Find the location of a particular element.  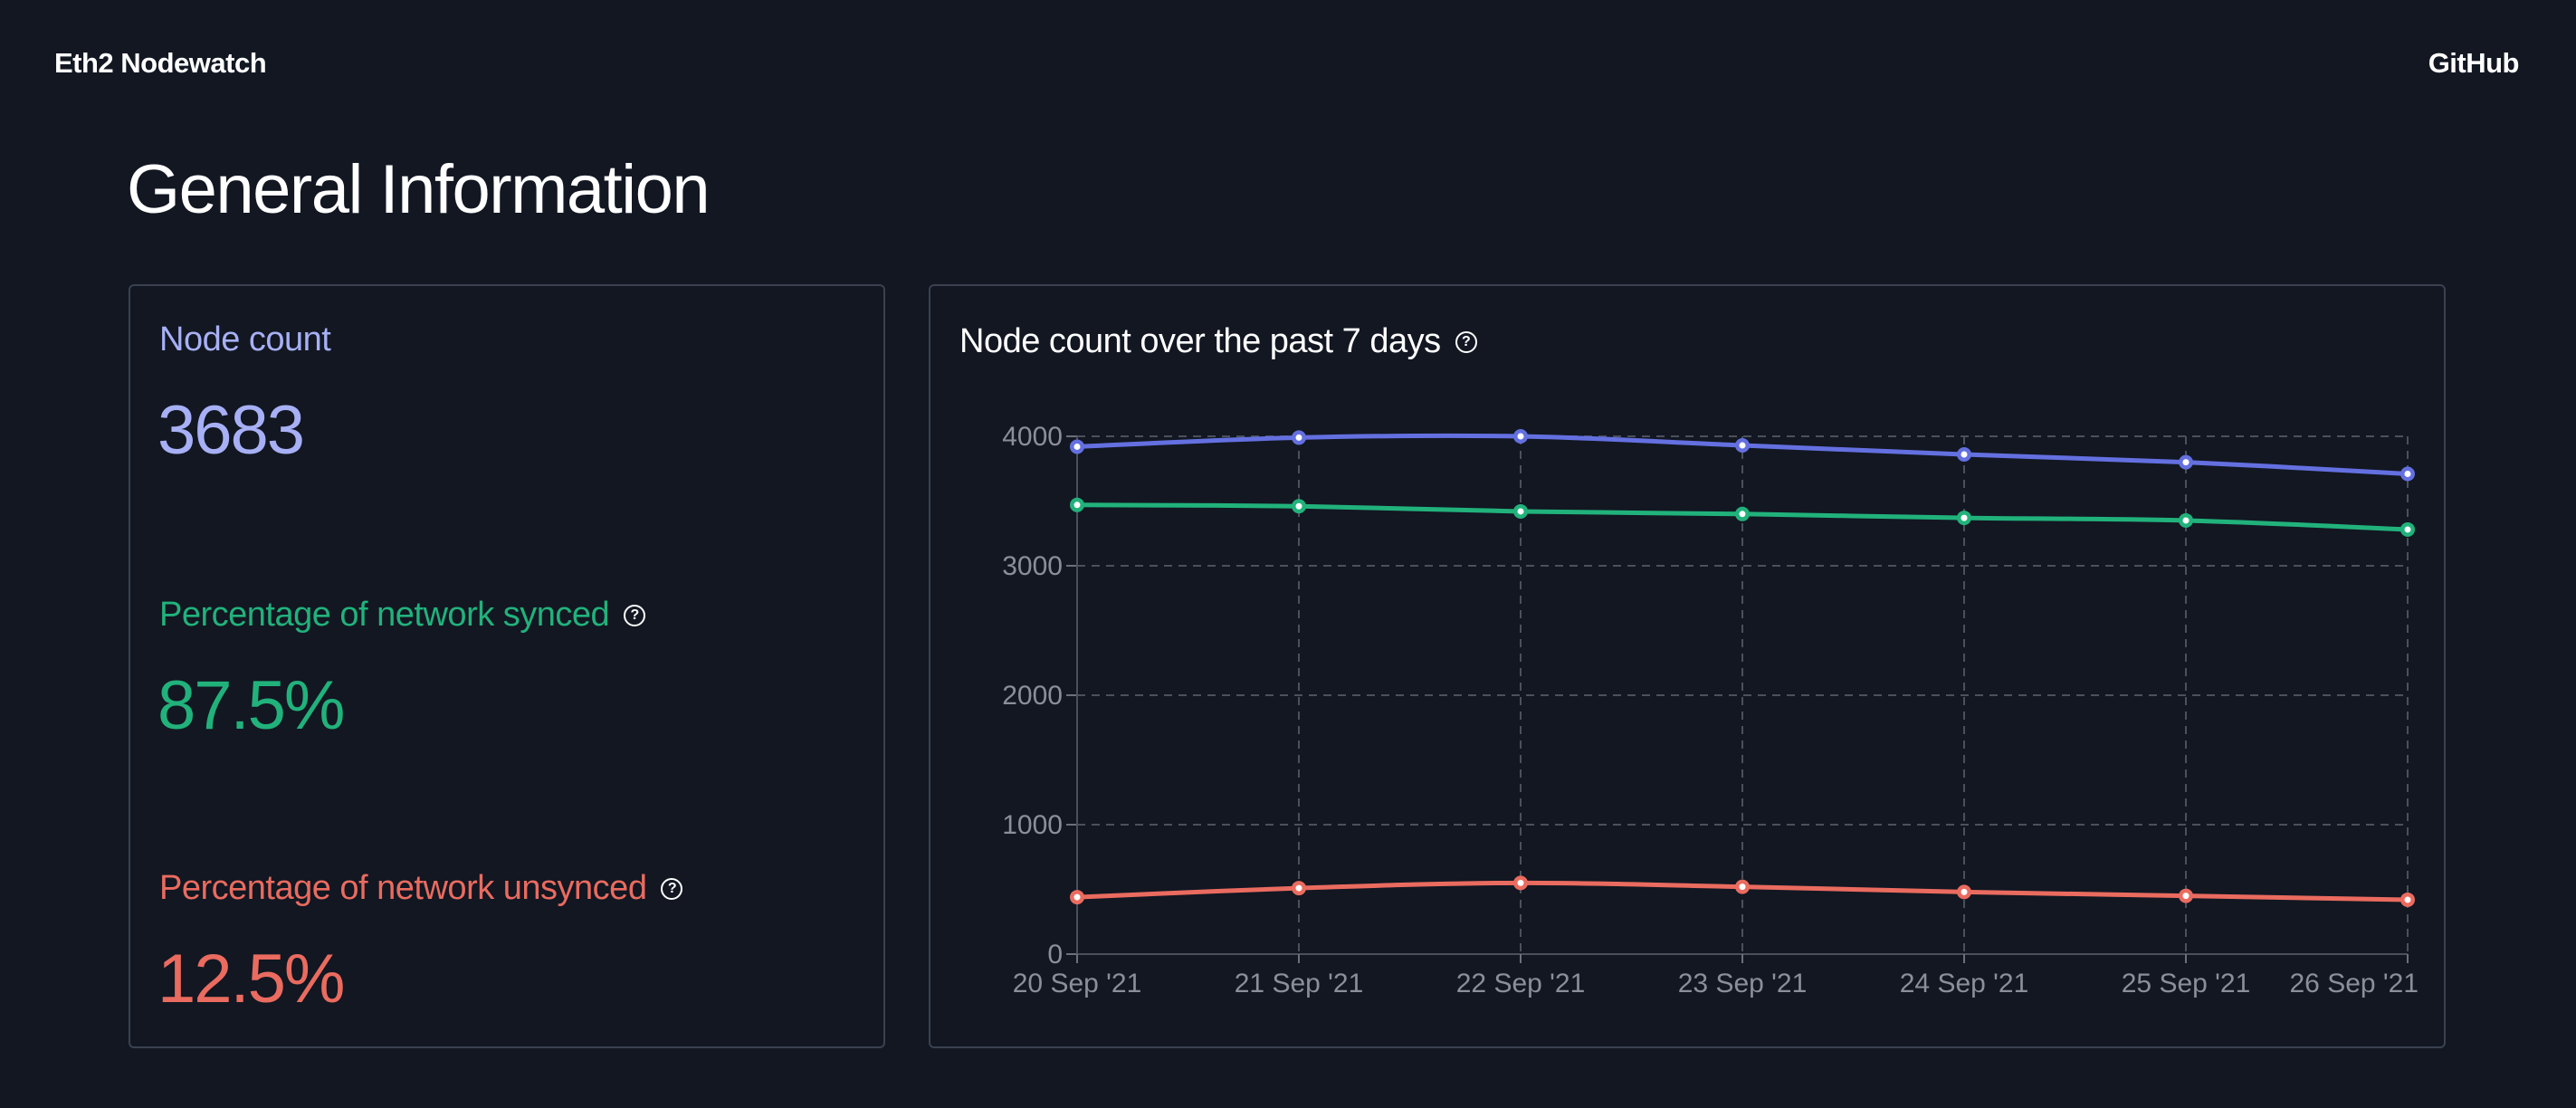

node-count-label-text: Node count is located at coordinates (245, 339).